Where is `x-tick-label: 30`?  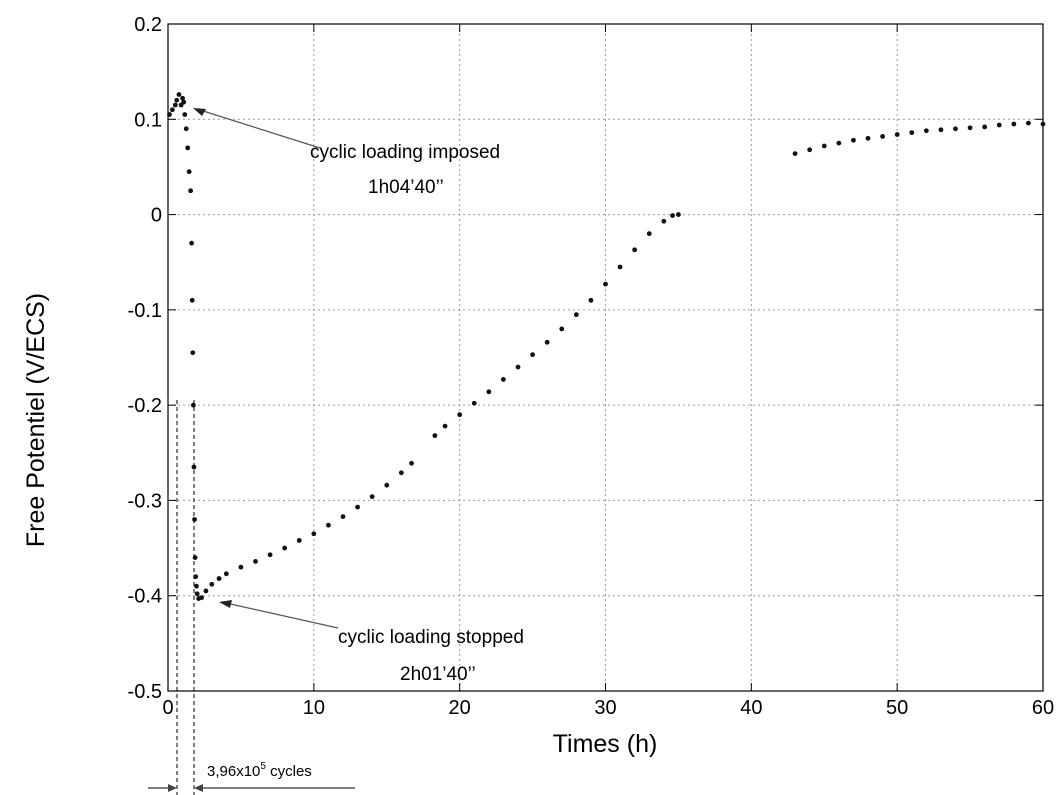 x-tick-label: 30 is located at coordinates (605, 708).